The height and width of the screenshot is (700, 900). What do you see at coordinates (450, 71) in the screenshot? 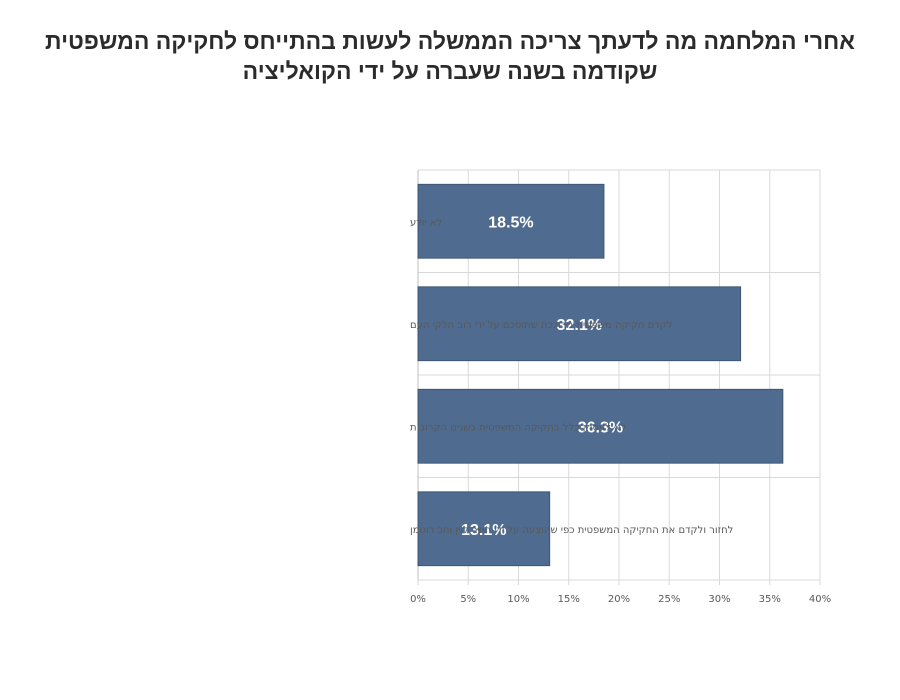
I see `chart-title-line-2: שקודמה בשנה שעברה על ידי הקואליציה` at bounding box center [450, 71].